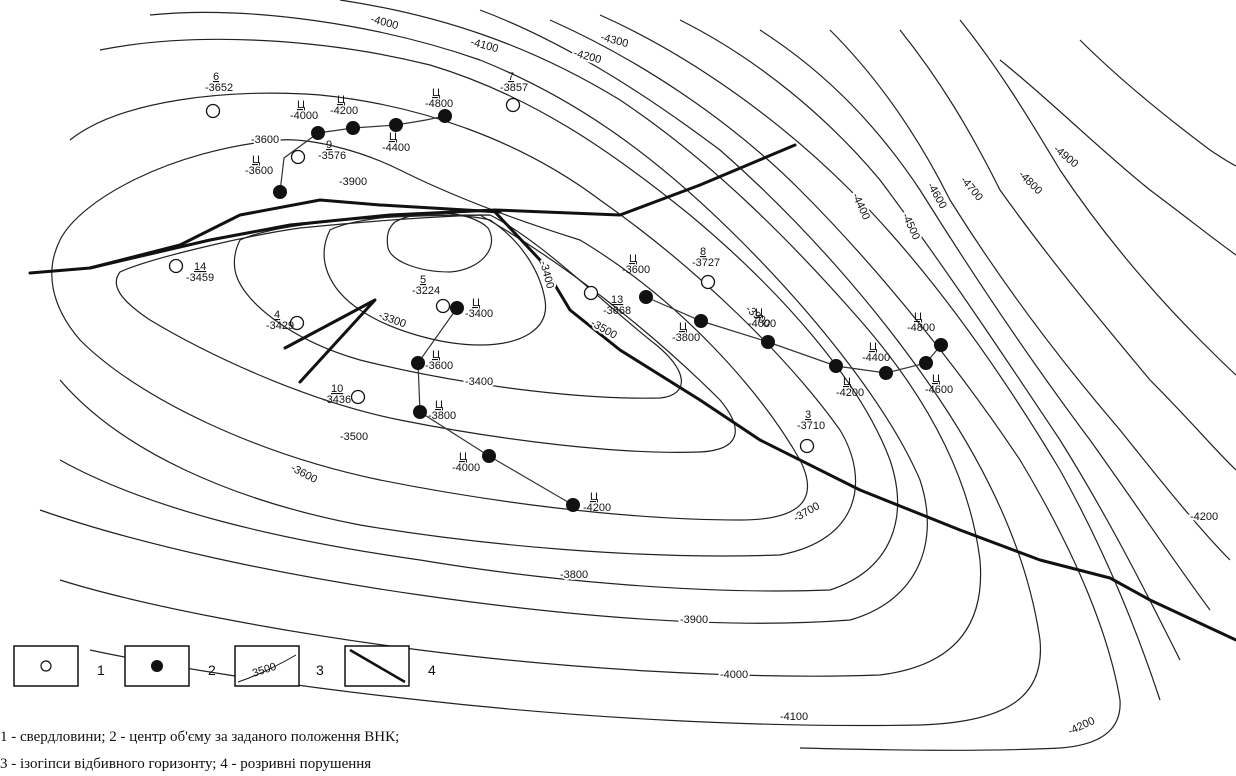 Image resolution: width=1236 pixels, height=776 pixels. Describe the element at coordinates (353, 182) in the screenshot. I see `contour-label: -3900` at that location.